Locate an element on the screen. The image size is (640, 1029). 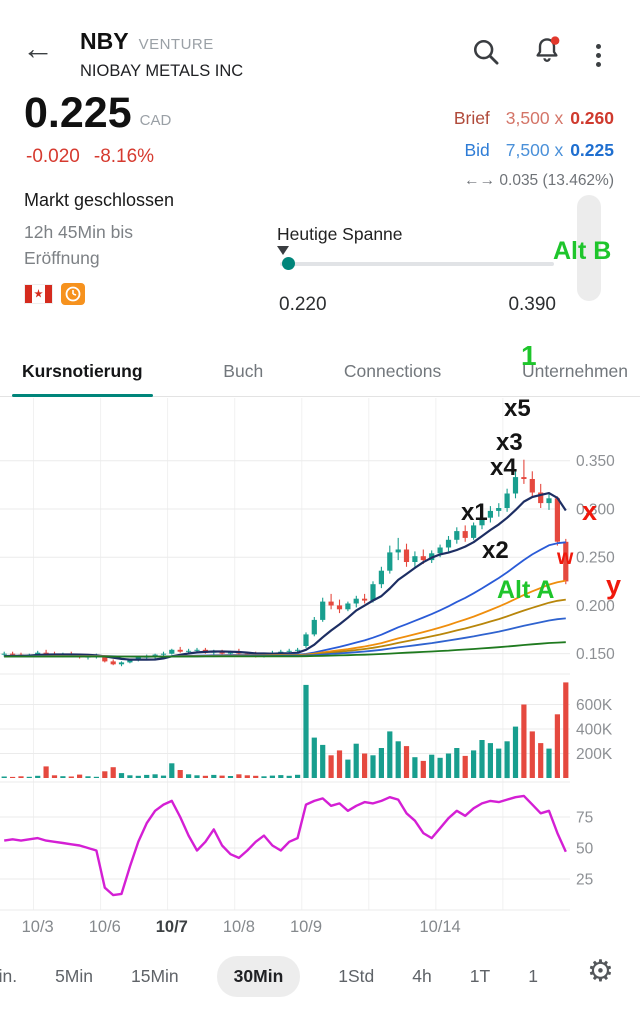
bid-price: 0.225 is located at coordinates (592, 150).